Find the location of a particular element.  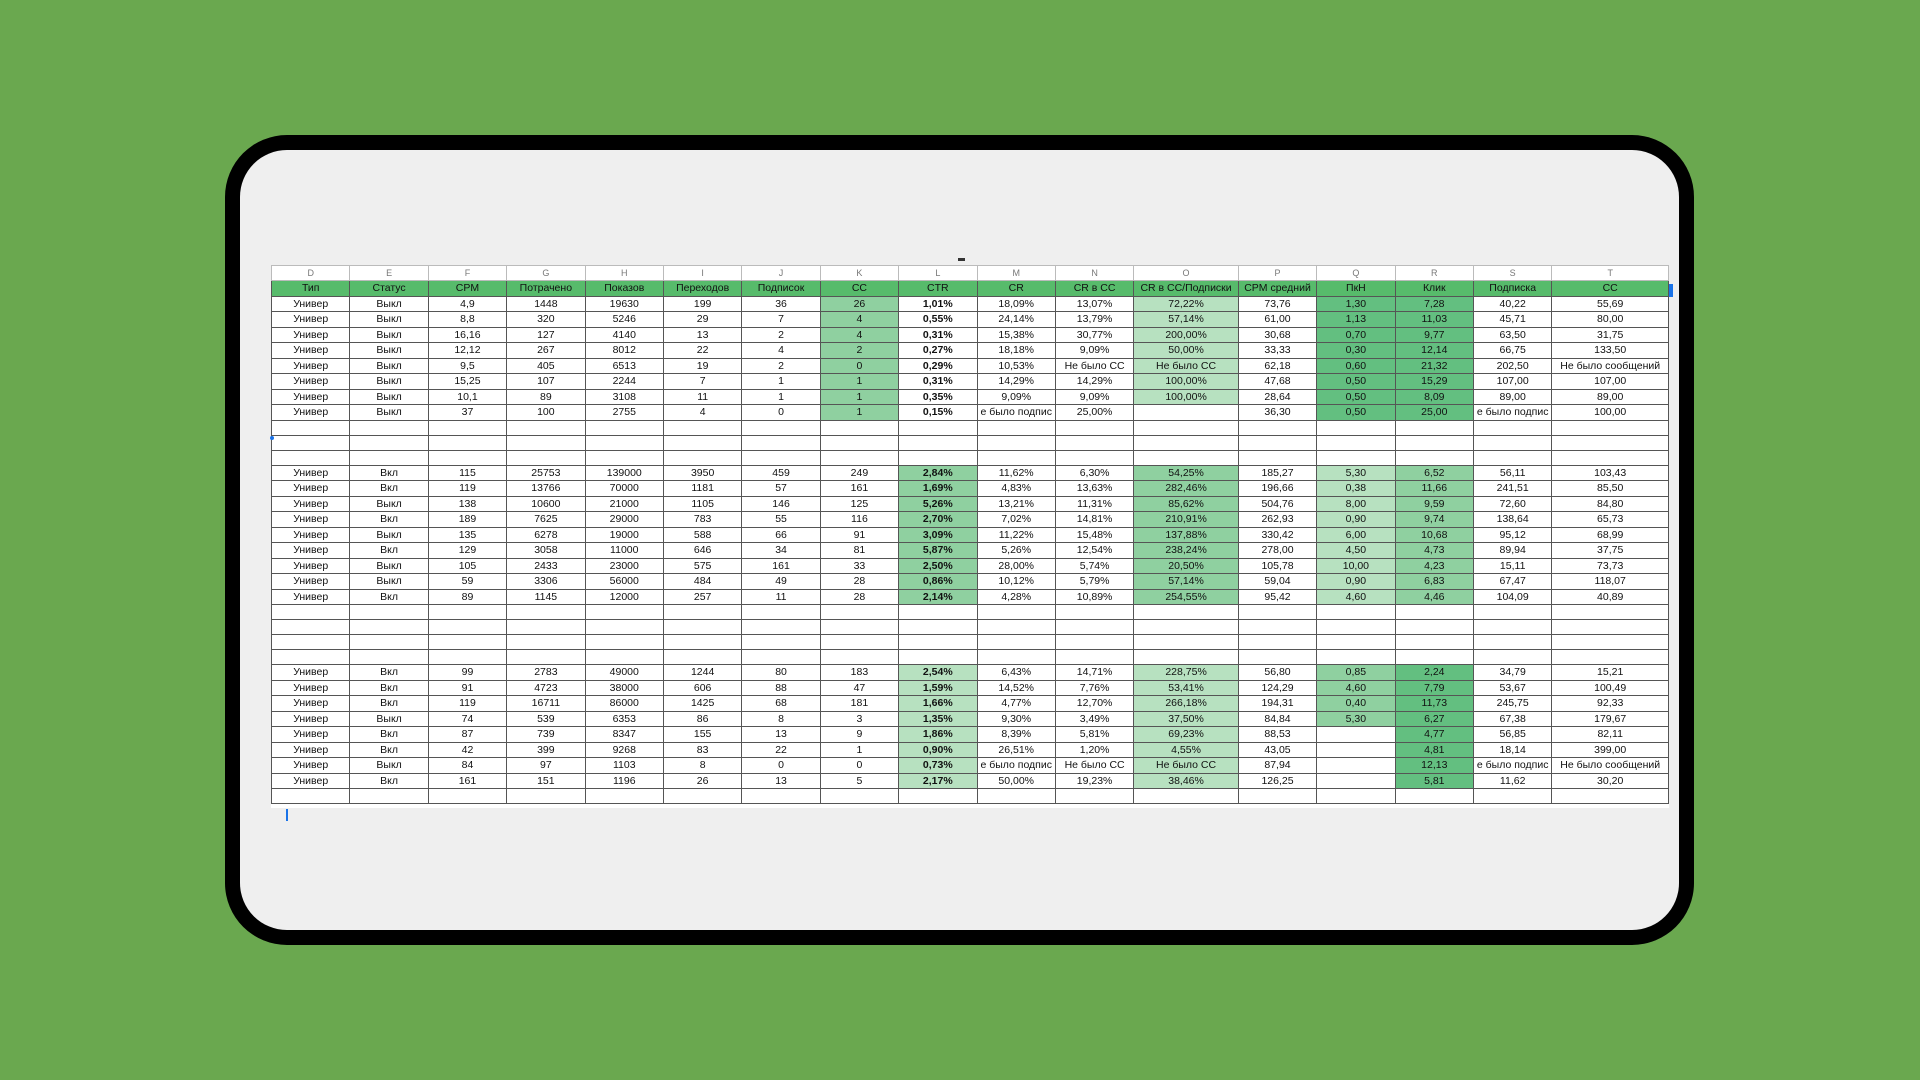

table-cell: 89 is located at coordinates (546, 396).